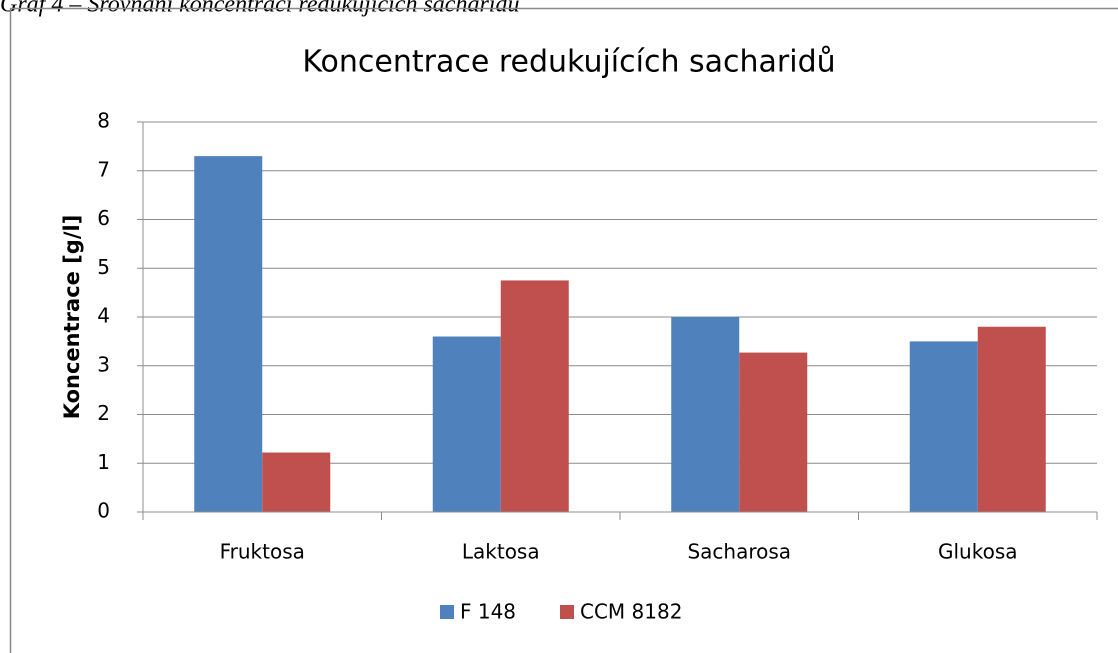 The image size is (1118, 653). I want to click on y-tick-label: 6, so click(103, 218).